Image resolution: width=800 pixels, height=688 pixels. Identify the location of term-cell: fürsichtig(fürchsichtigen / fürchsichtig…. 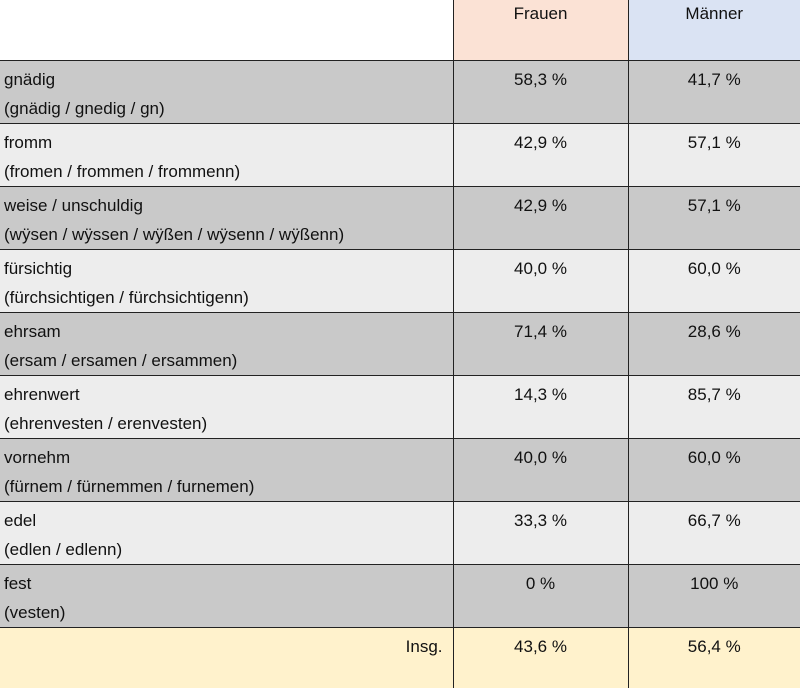
(226, 281).